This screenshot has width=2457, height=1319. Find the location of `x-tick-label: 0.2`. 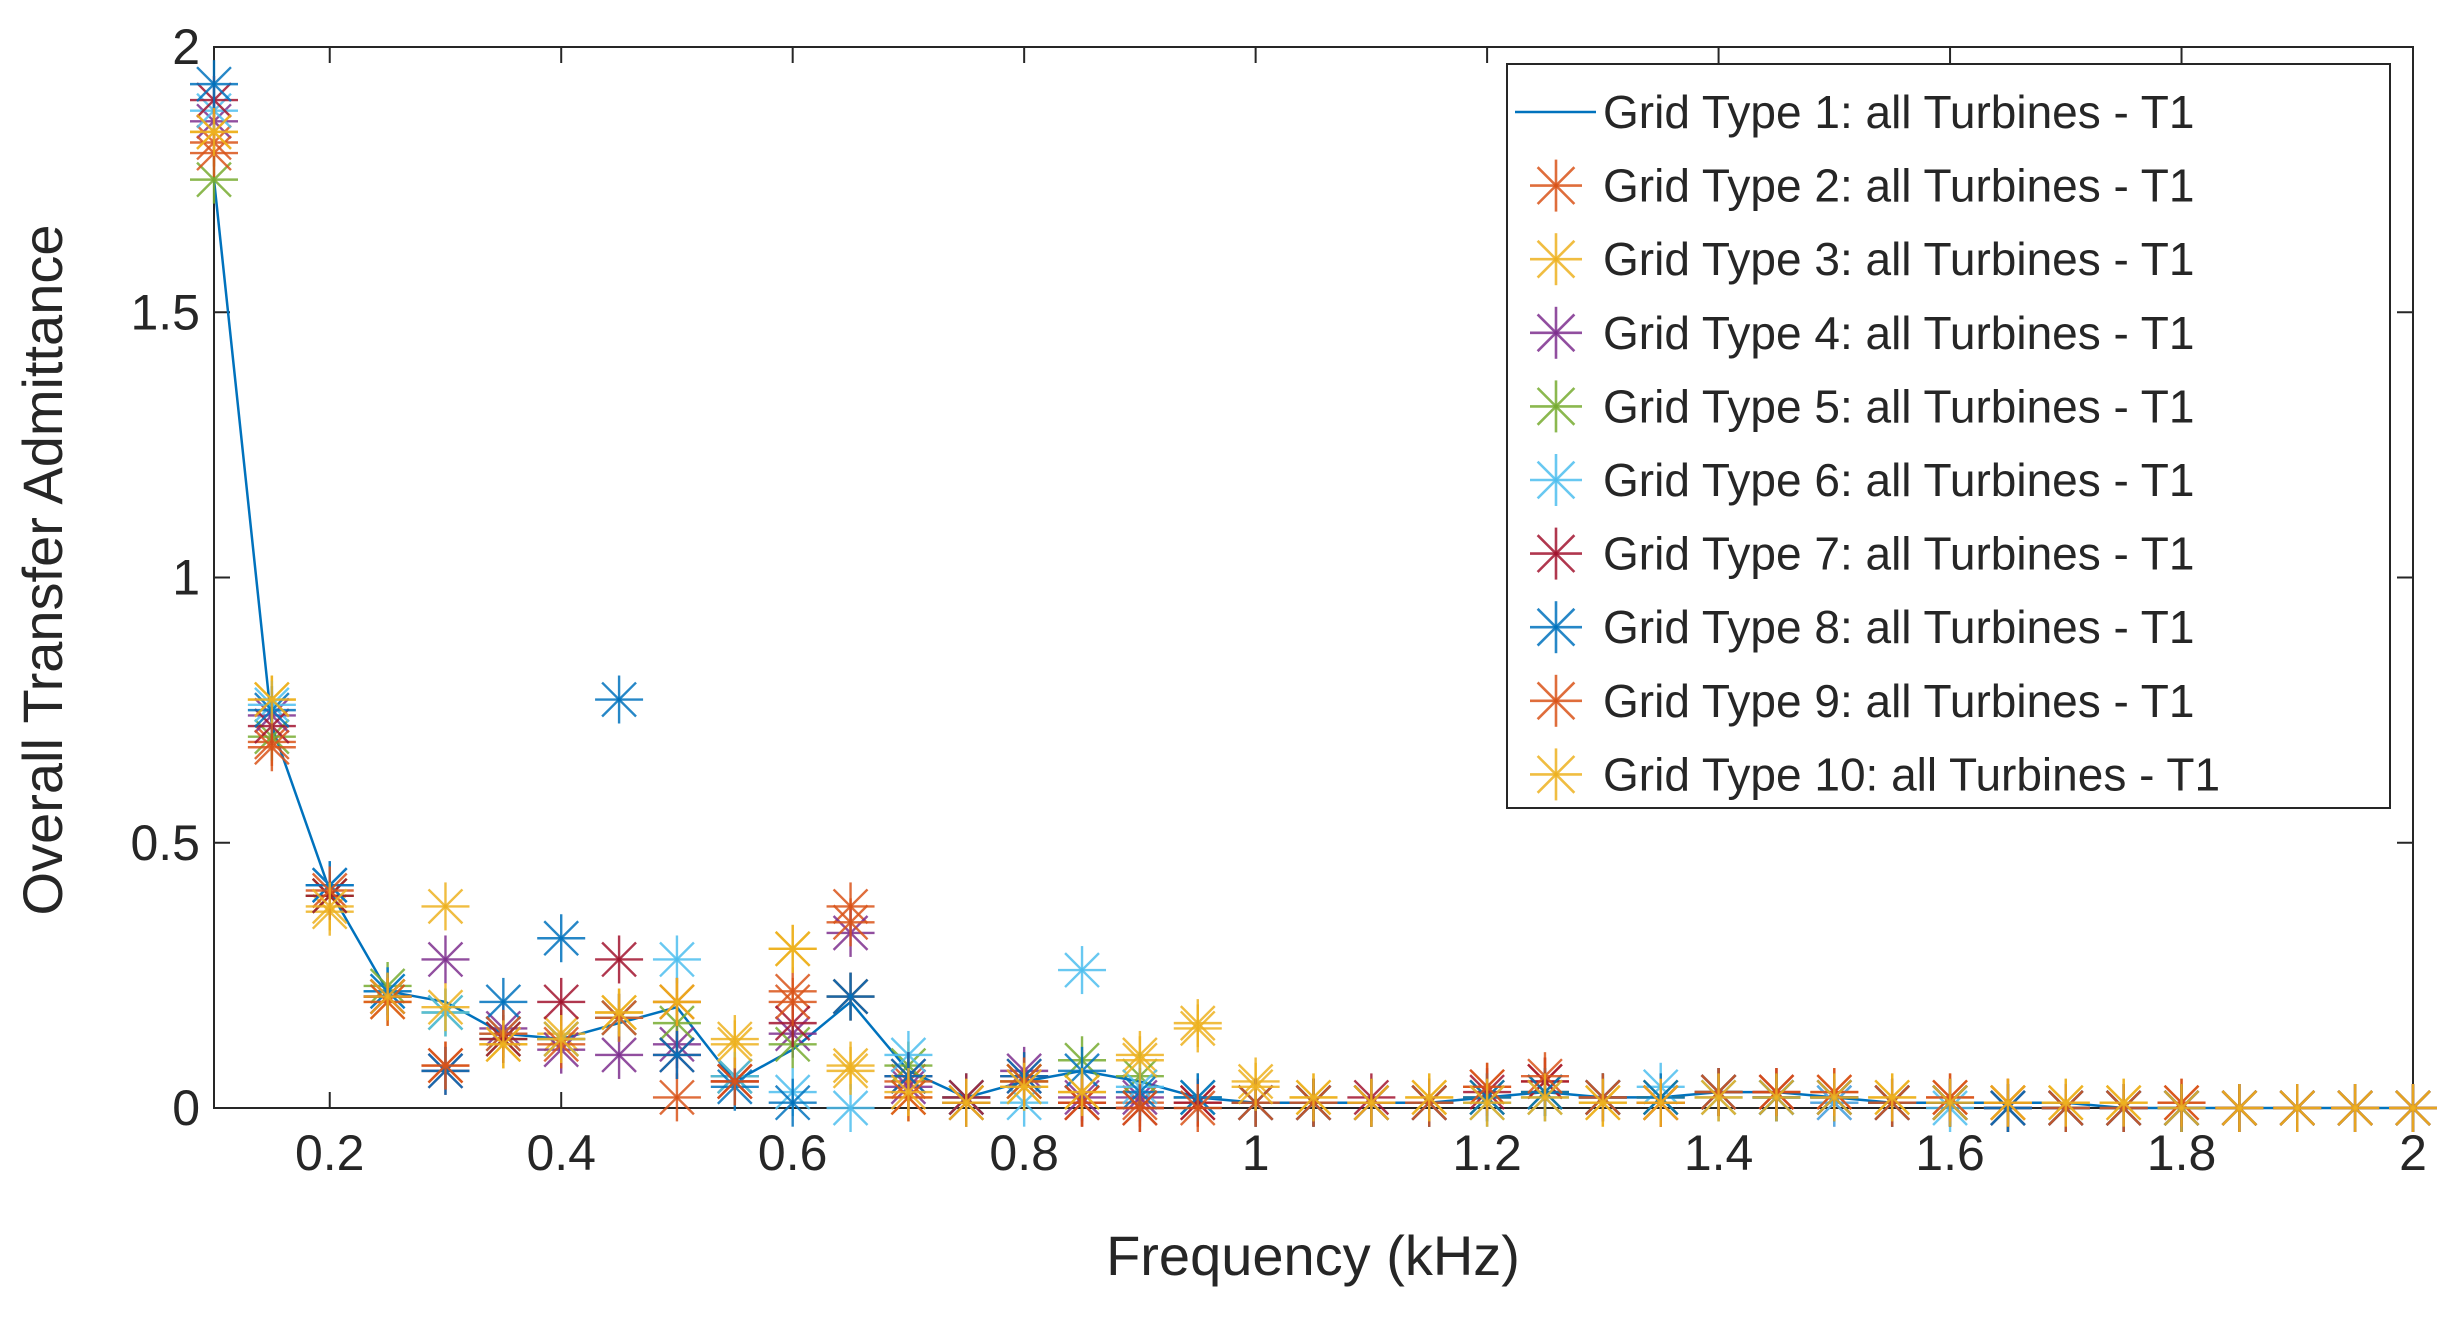

x-tick-label: 0.2 is located at coordinates (330, 1153).